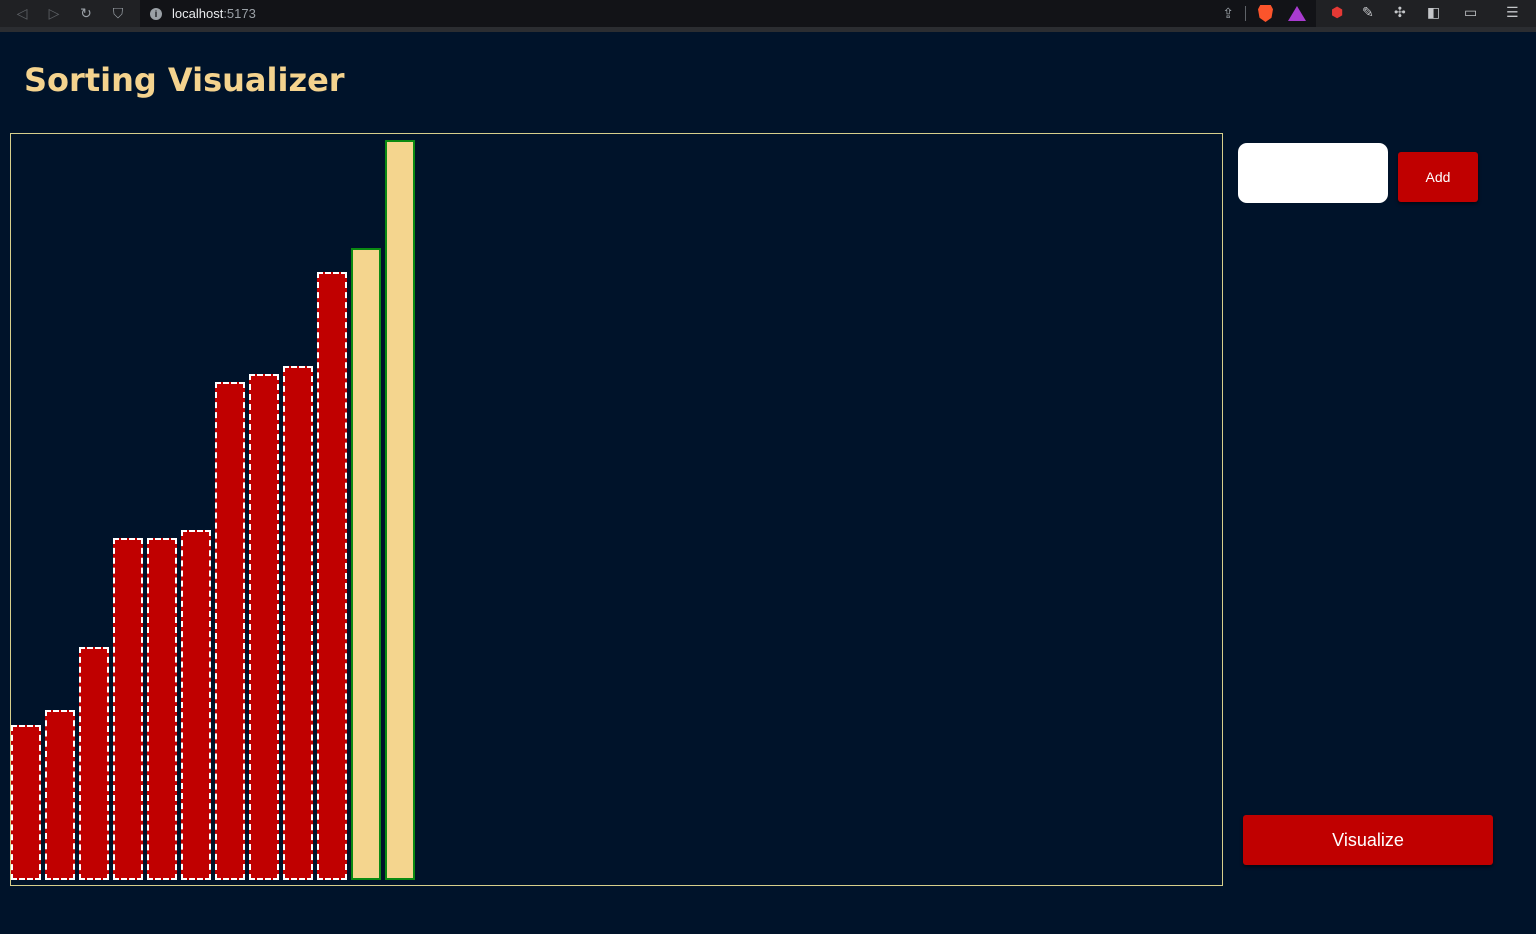 The width and height of the screenshot is (1536, 934). I want to click on visualize-button: Visualize, so click(1368, 840).